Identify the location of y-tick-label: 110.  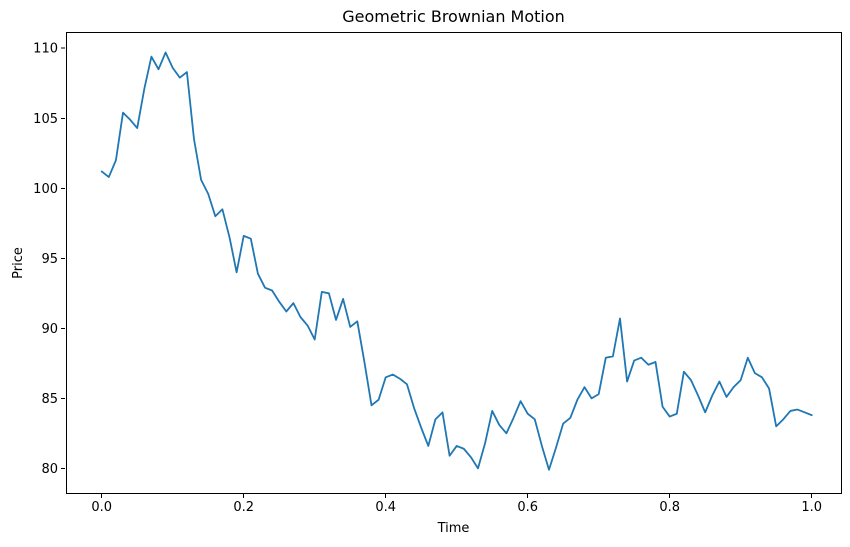
(45, 49).